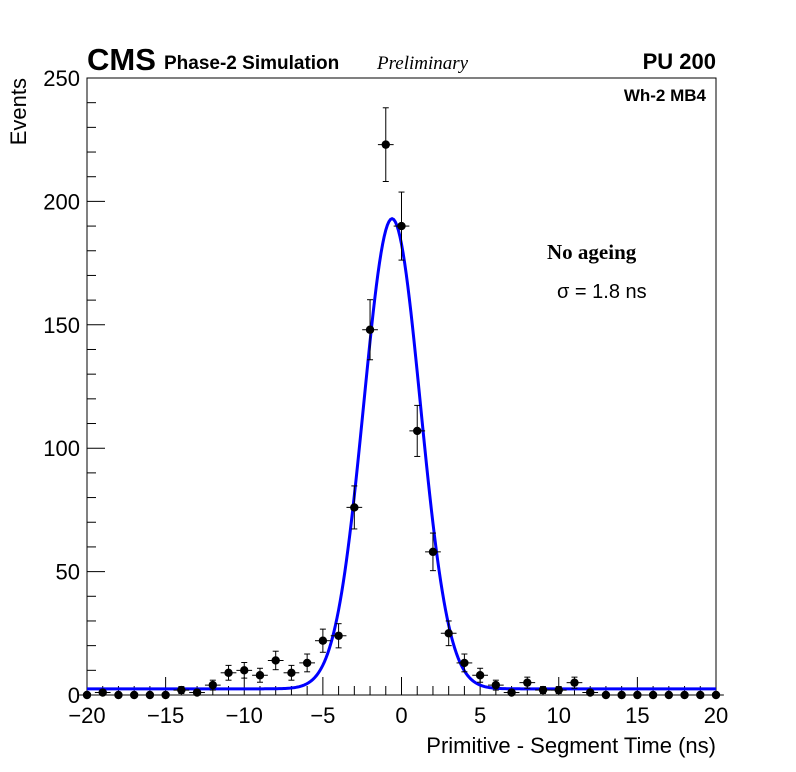 This screenshot has height=772, width=796. Describe the element at coordinates (480, 715) in the screenshot. I see `x-tick-label: 5` at that location.